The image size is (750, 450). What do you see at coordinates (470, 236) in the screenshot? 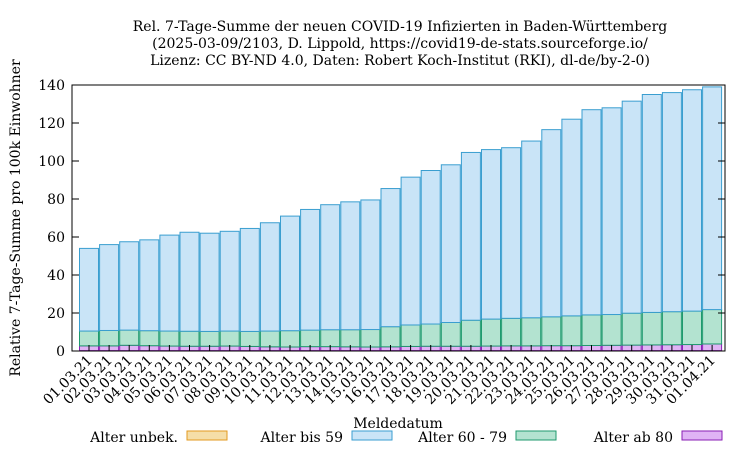
I see `bar-alter-bis-59-20.03.21` at bounding box center [470, 236].